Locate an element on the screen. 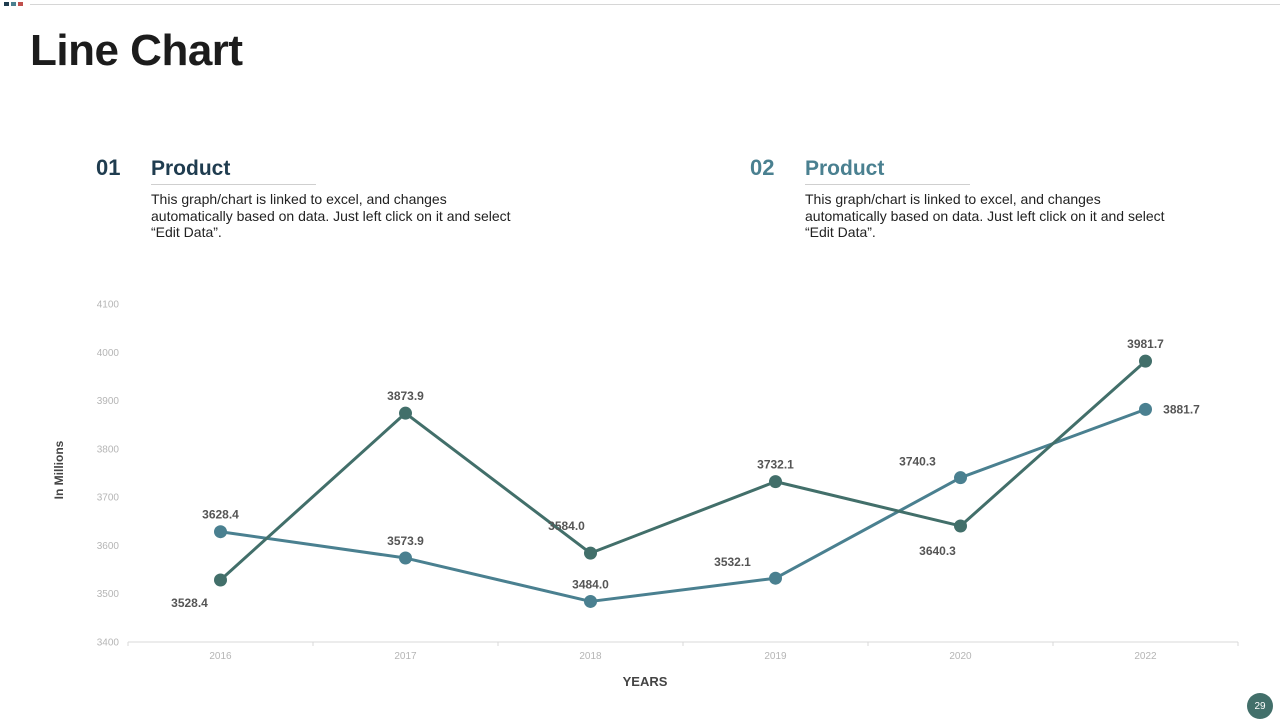 The image size is (1280, 720). x-tick-label: 2018 is located at coordinates (590, 656).